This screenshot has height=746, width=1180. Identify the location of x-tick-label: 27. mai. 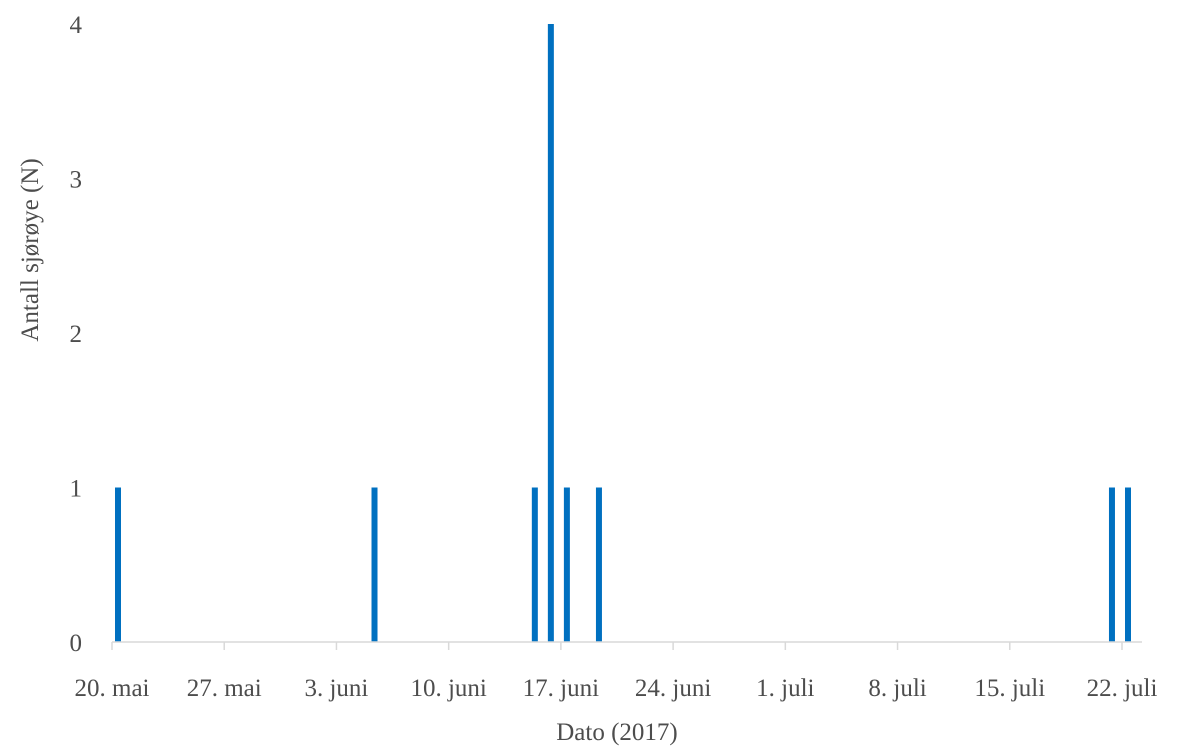
(224, 688).